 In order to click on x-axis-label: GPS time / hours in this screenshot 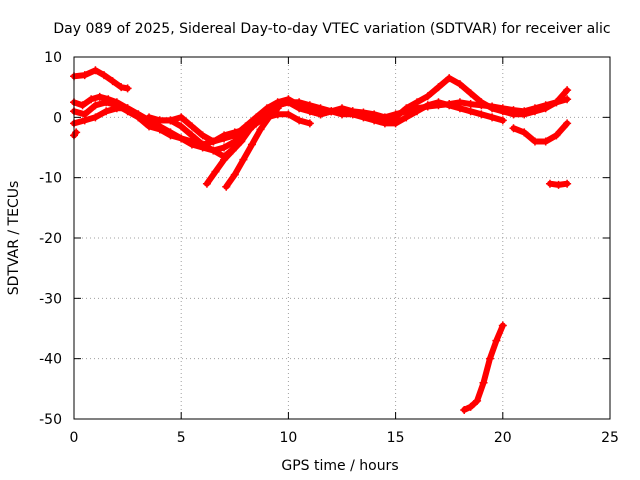, I will do `click(339, 466)`.